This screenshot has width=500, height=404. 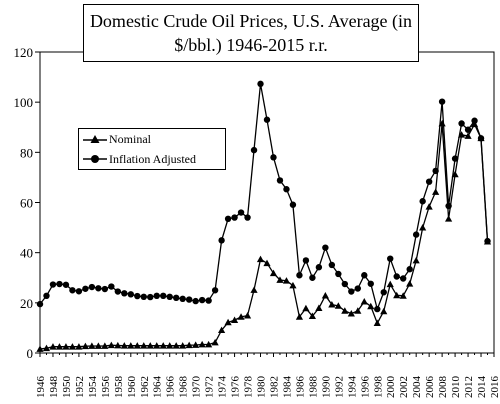 I want to click on legend-label-inflation-adjusted: Inflation Adjusted, so click(x=152, y=159).